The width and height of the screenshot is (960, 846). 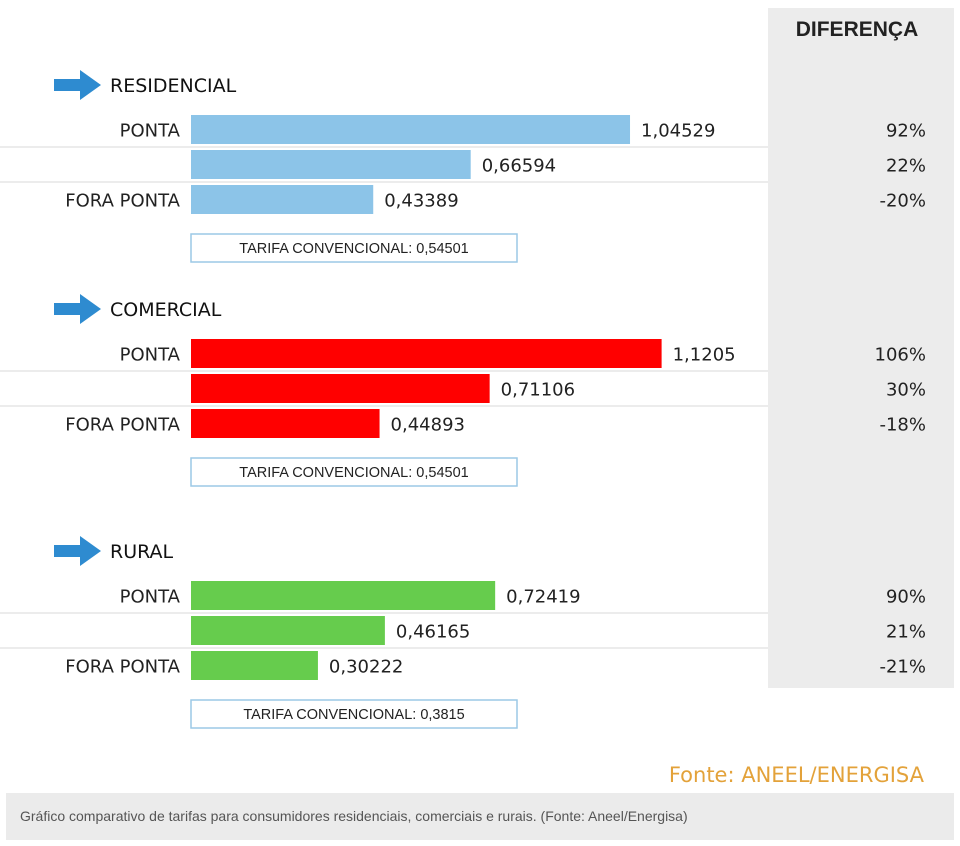 I want to click on group-title-rural: RURAL, so click(x=142, y=552).